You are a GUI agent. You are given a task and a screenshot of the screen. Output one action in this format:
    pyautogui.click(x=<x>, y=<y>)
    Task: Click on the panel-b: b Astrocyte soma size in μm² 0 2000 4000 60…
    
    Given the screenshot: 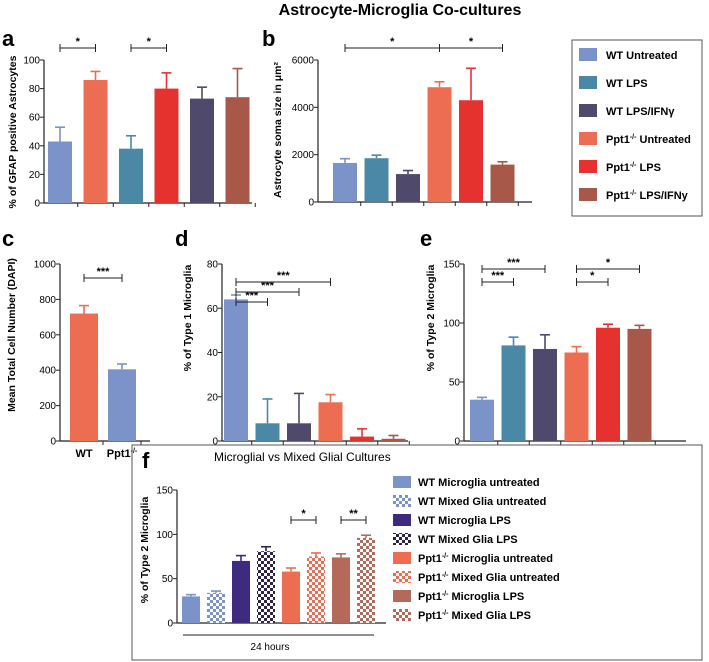 What is the action you would take?
    pyautogui.click(x=397, y=117)
    